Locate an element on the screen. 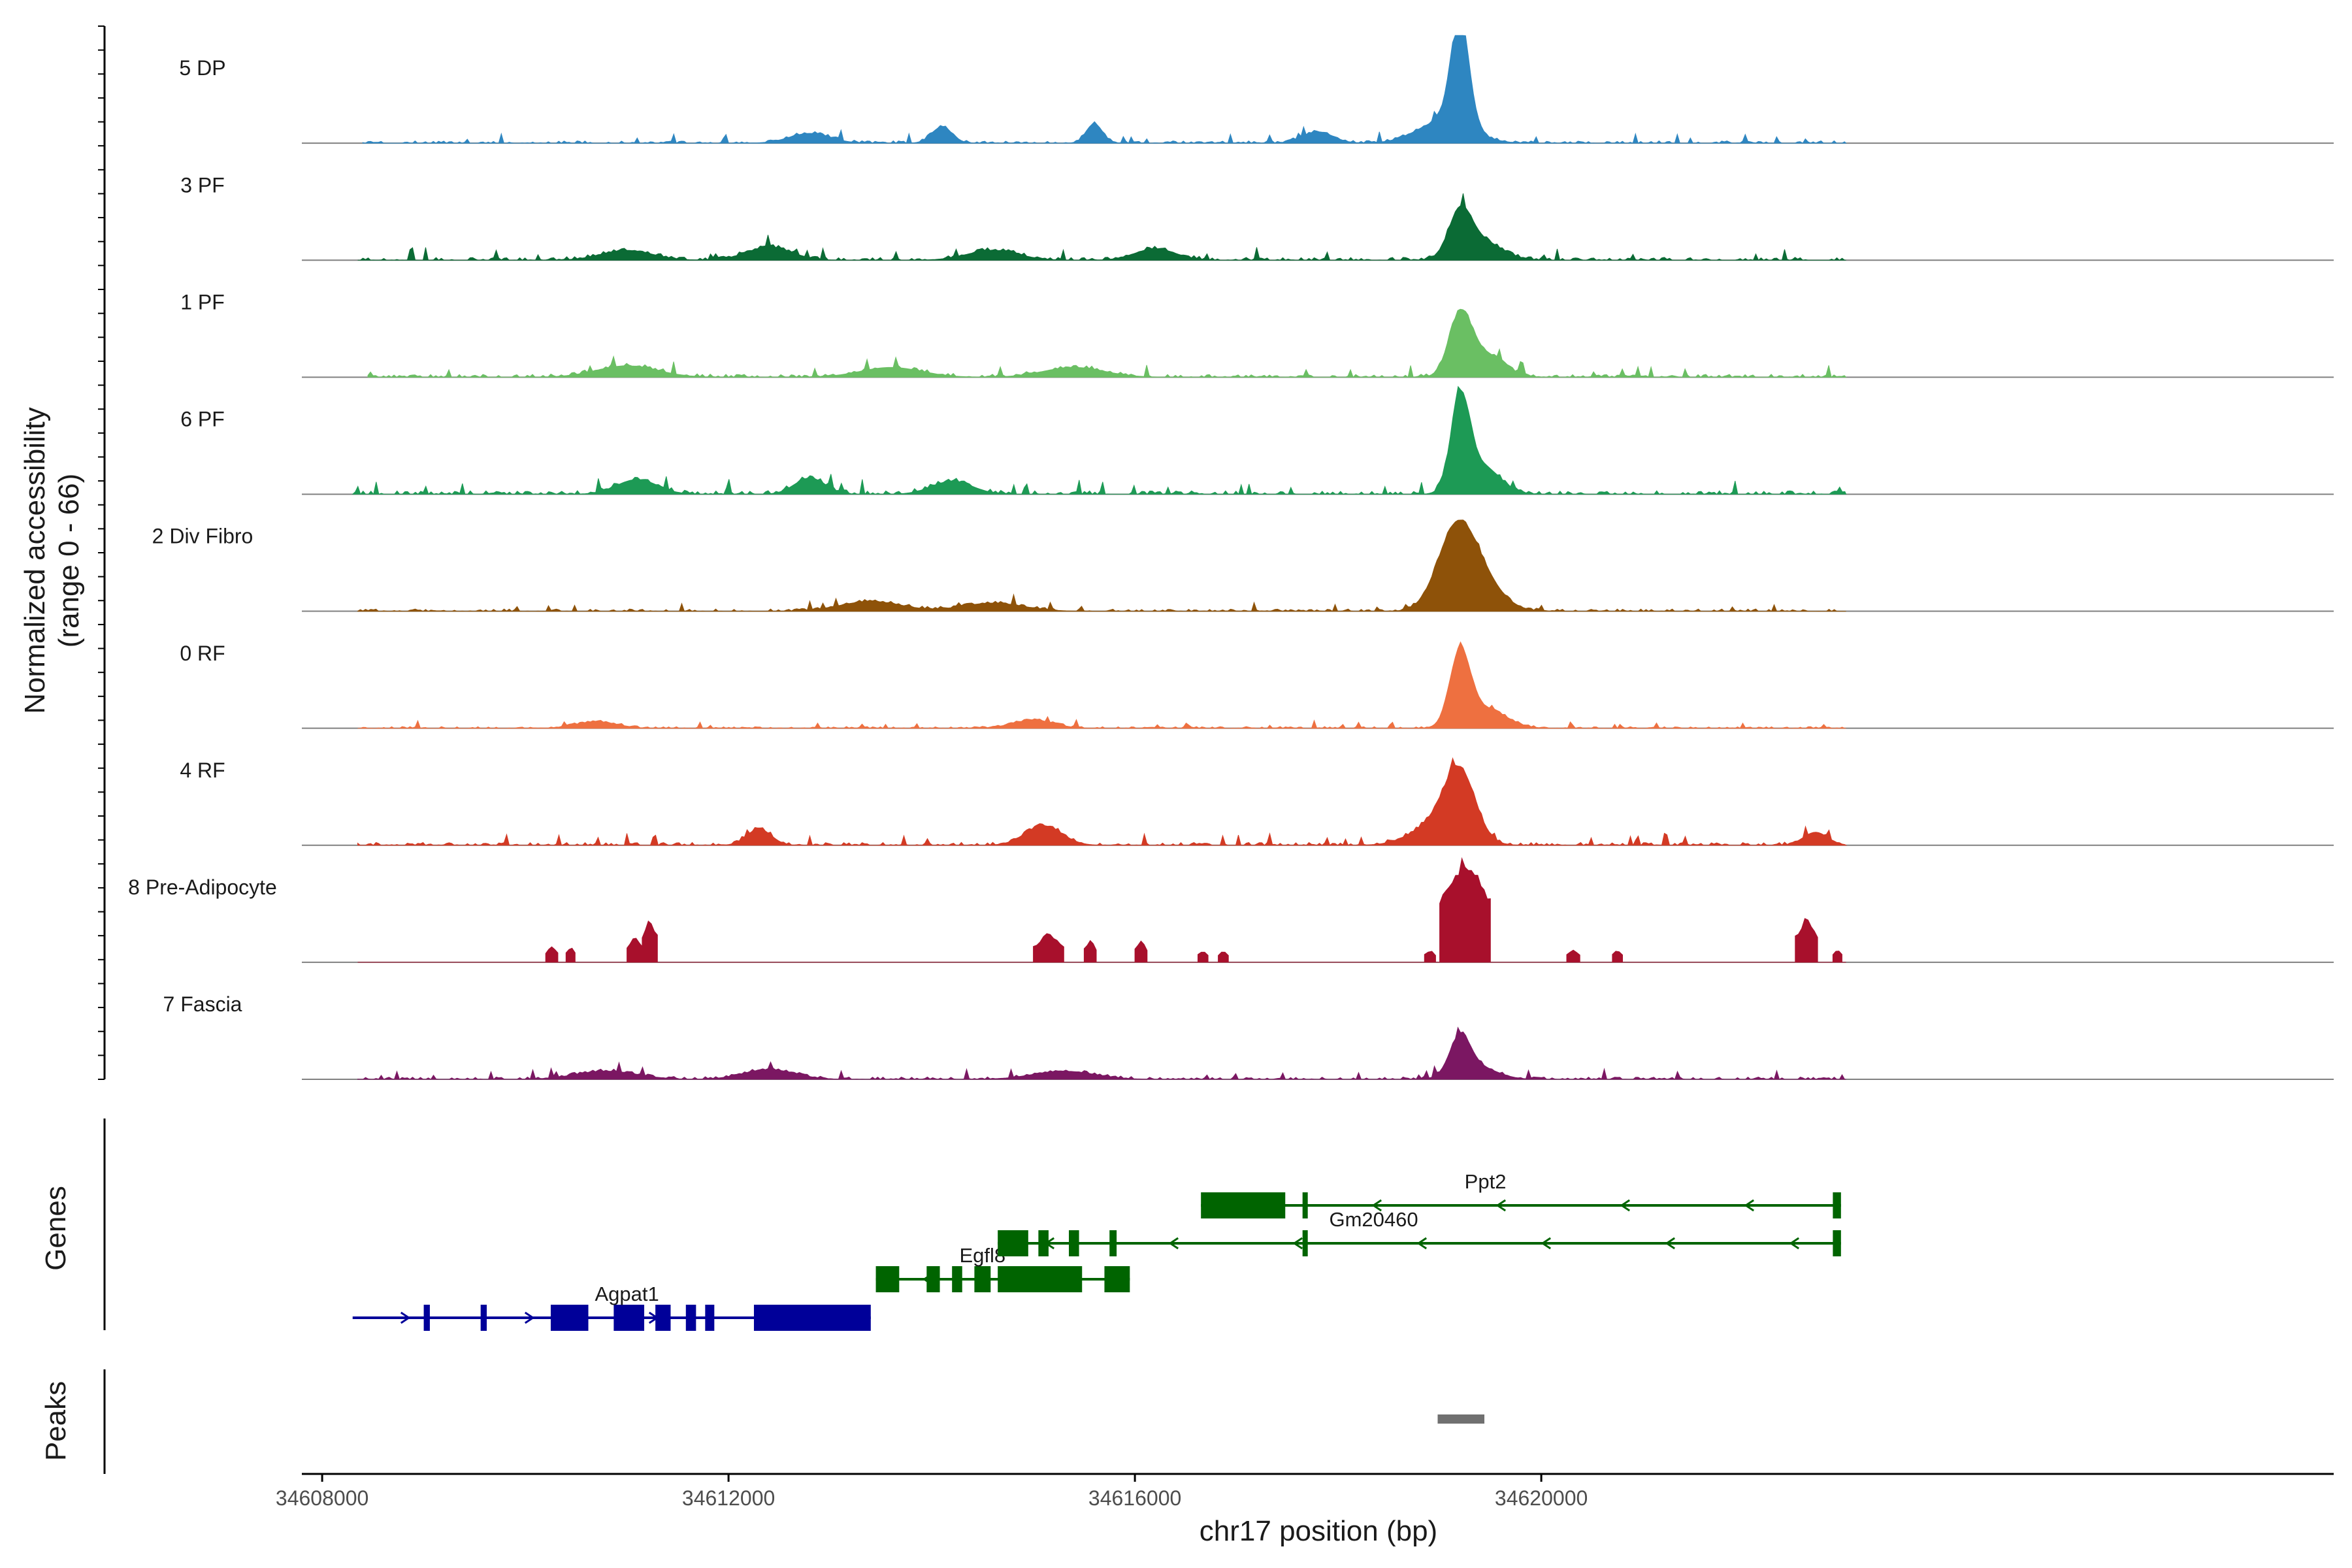  x-axis-title: chr17 position (bp) is located at coordinates (1318, 1531).